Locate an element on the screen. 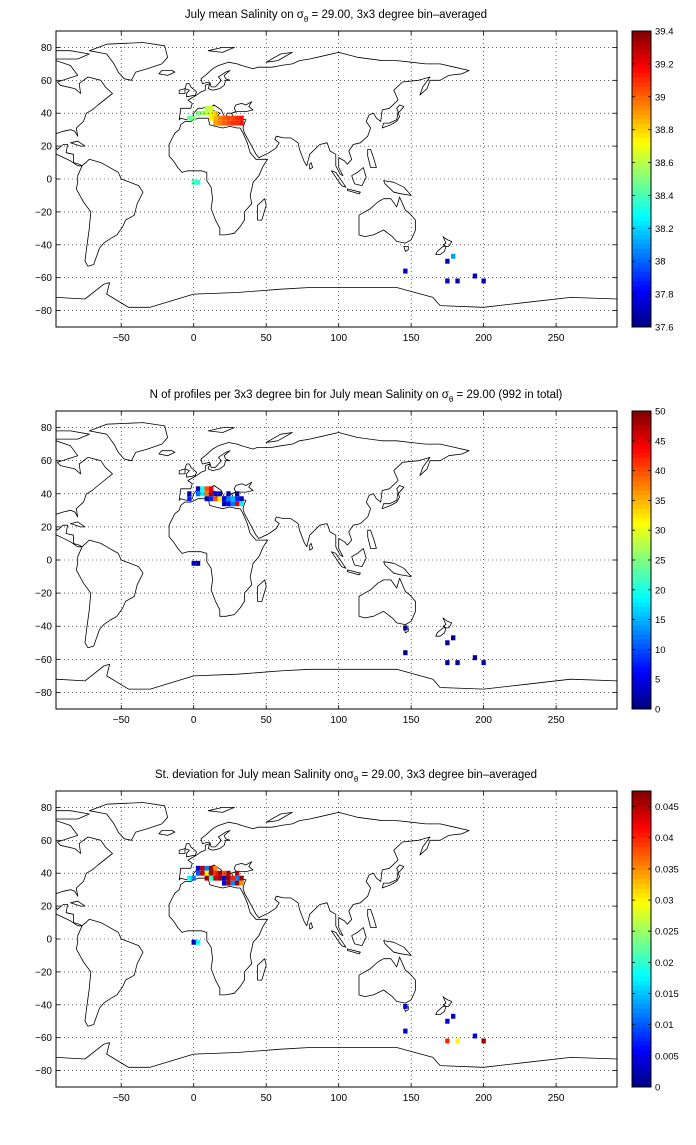 Image resolution: width=696 pixels, height=1145 pixels. x-tick-labels: −50 0 50 100 150 200 250 is located at coordinates (339, 338).